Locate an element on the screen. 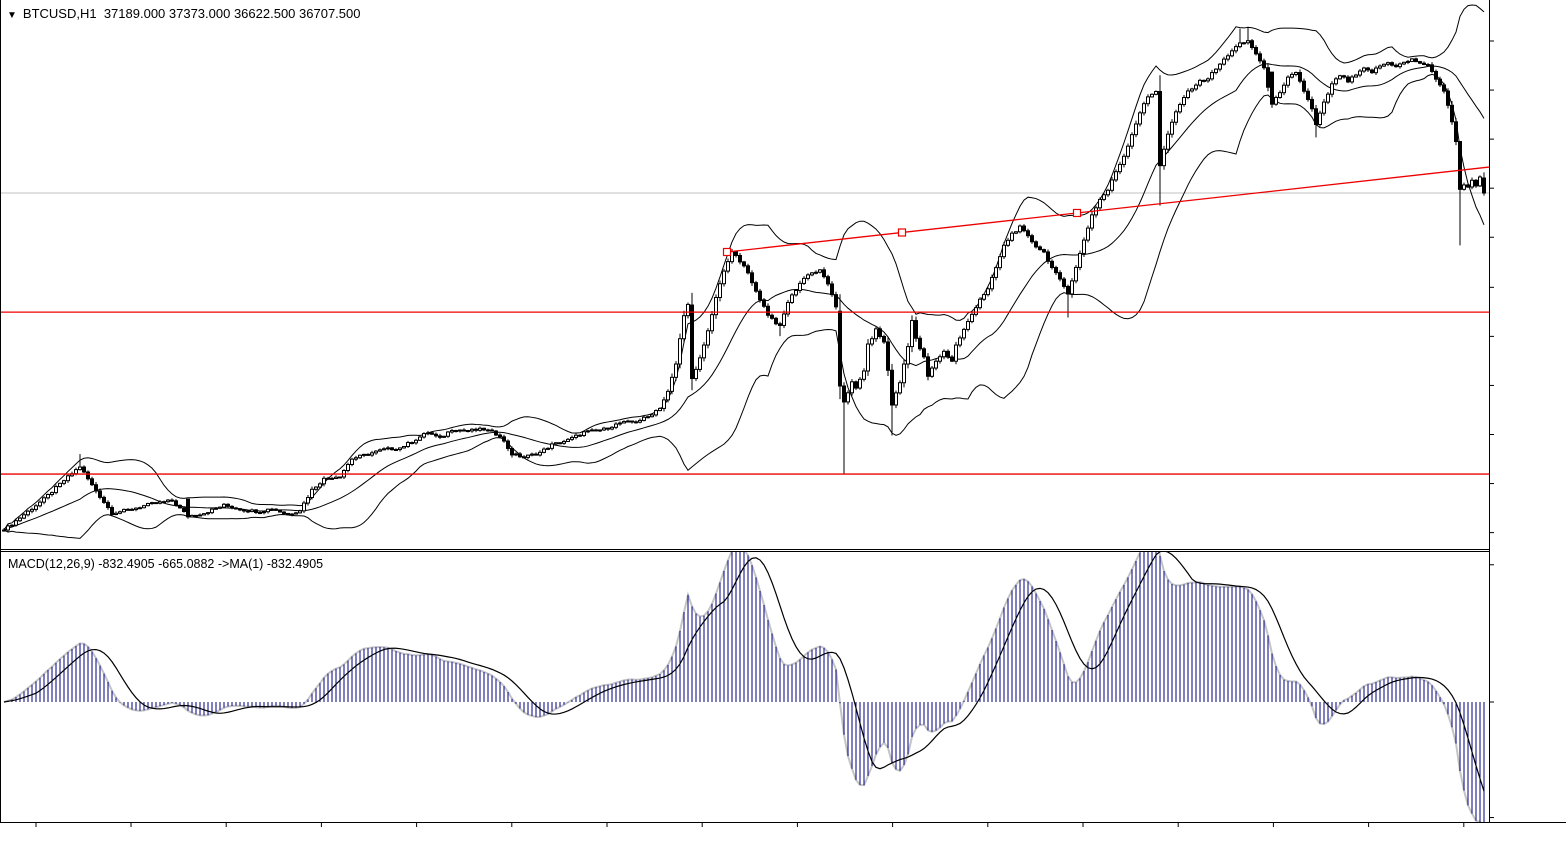 The width and height of the screenshot is (1566, 850). symbol-marker-icon: ▼ is located at coordinates (12, 15).